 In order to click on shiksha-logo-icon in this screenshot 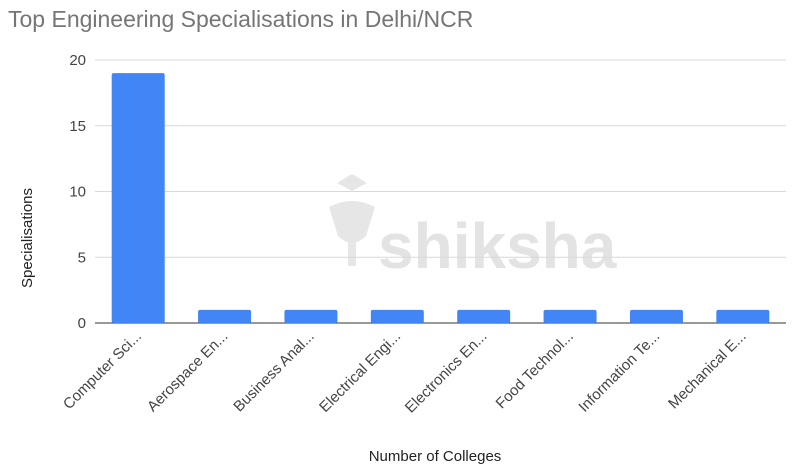, I will do `click(352, 220)`.